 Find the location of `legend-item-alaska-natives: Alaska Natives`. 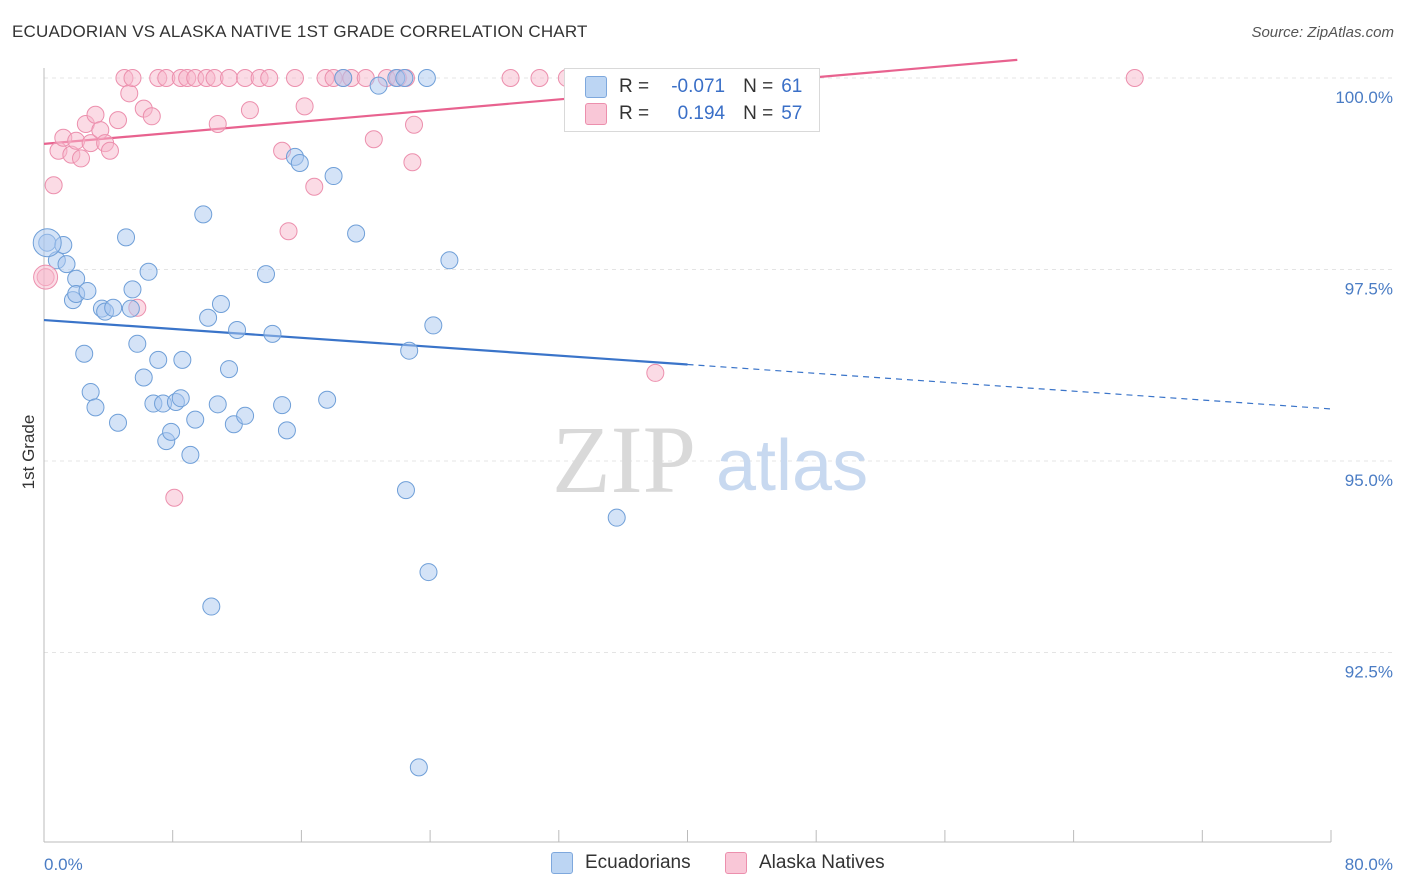

legend-item-alaska-natives: Alaska Natives is located at coordinates (805, 863).